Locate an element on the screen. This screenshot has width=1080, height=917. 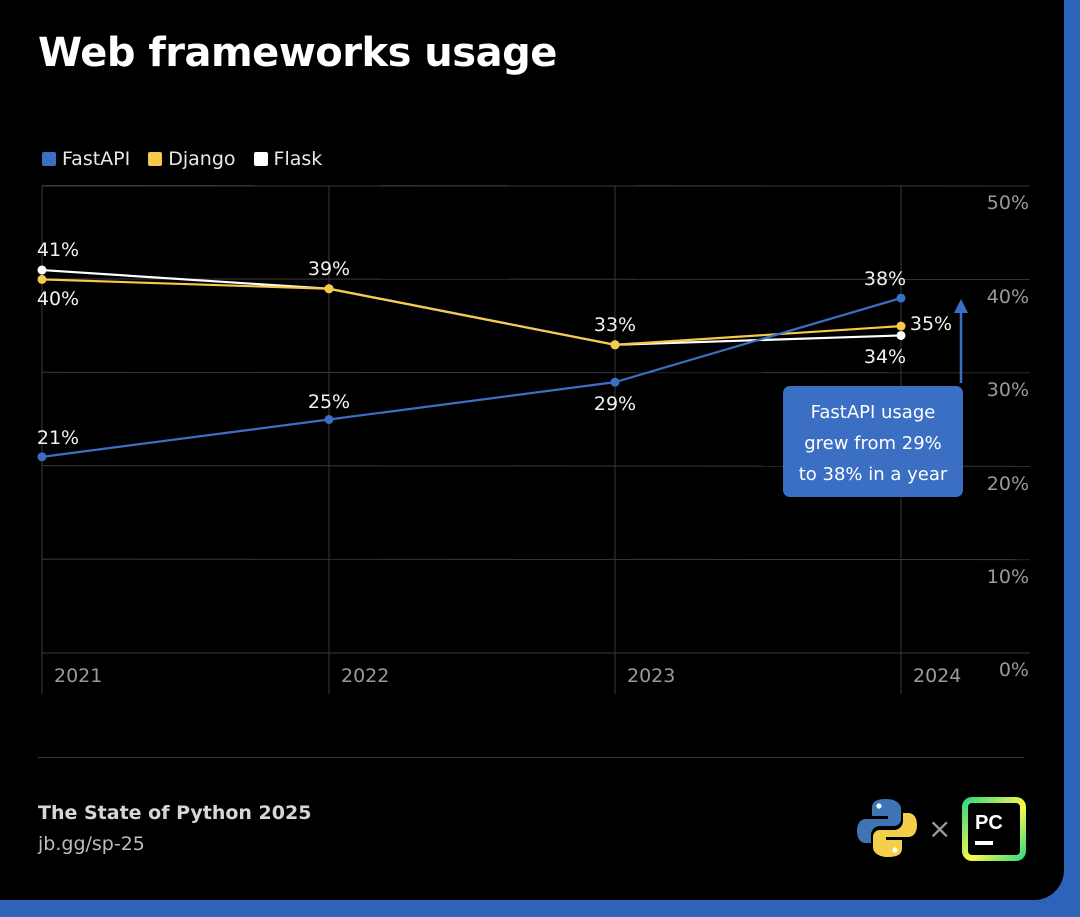
x-tick-label: 2021 is located at coordinates (78, 676).